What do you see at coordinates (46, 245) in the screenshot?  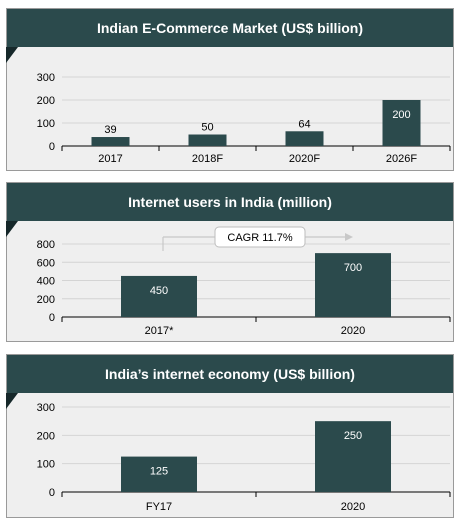 I see `y-tick-label: 800` at bounding box center [46, 245].